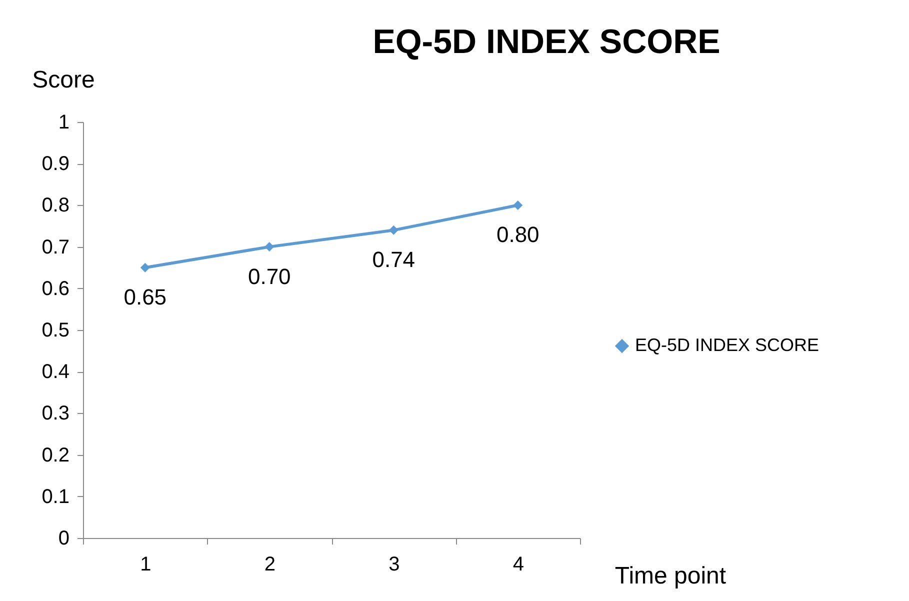 The height and width of the screenshot is (601, 909). Describe the element at coordinates (518, 565) in the screenshot. I see `x-tick-label: 4` at that location.